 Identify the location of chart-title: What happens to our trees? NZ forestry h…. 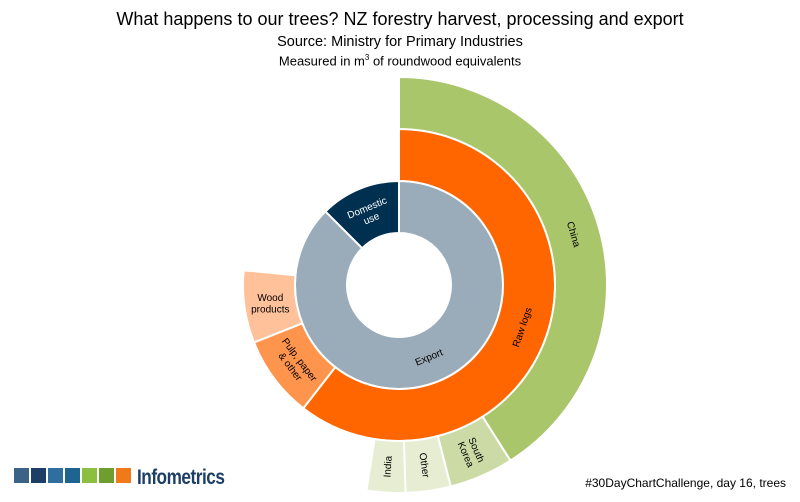
(400, 19).